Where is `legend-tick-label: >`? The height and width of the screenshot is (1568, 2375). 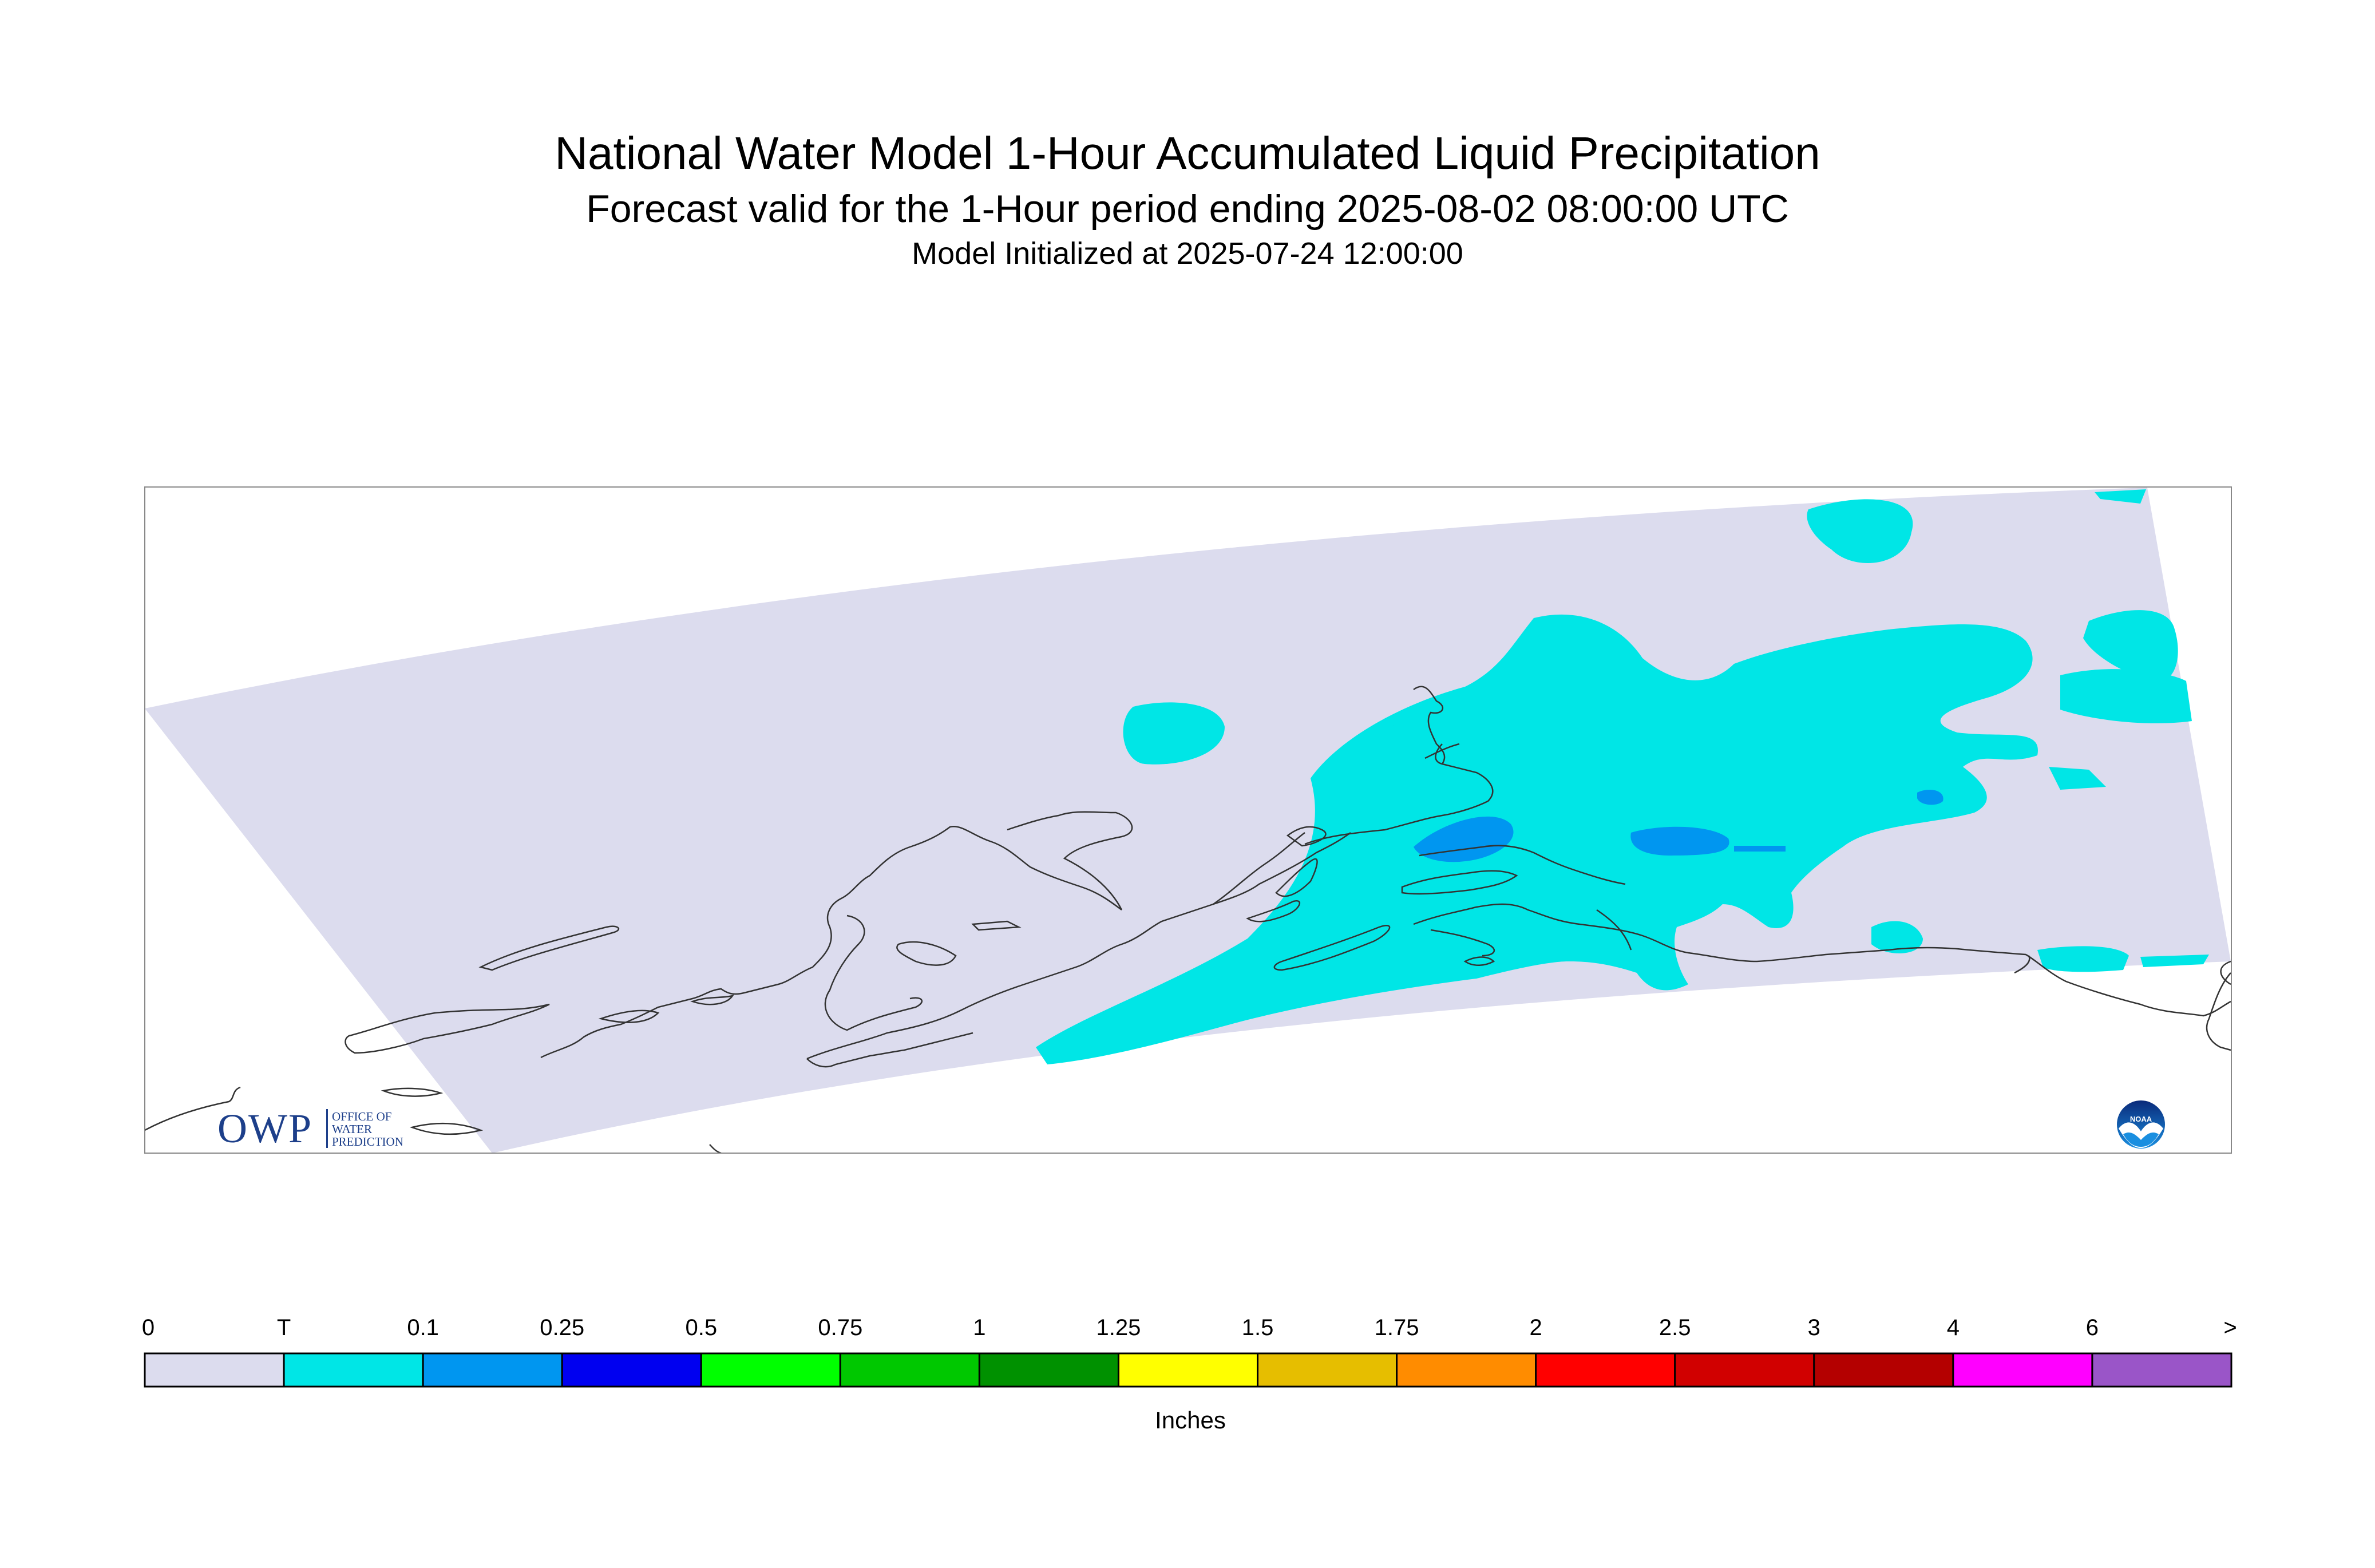 legend-tick-label: > is located at coordinates (2230, 1327).